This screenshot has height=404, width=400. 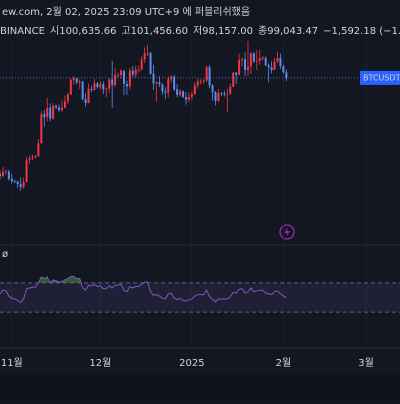 I want to click on x-tick-label: 2월, so click(x=284, y=363).